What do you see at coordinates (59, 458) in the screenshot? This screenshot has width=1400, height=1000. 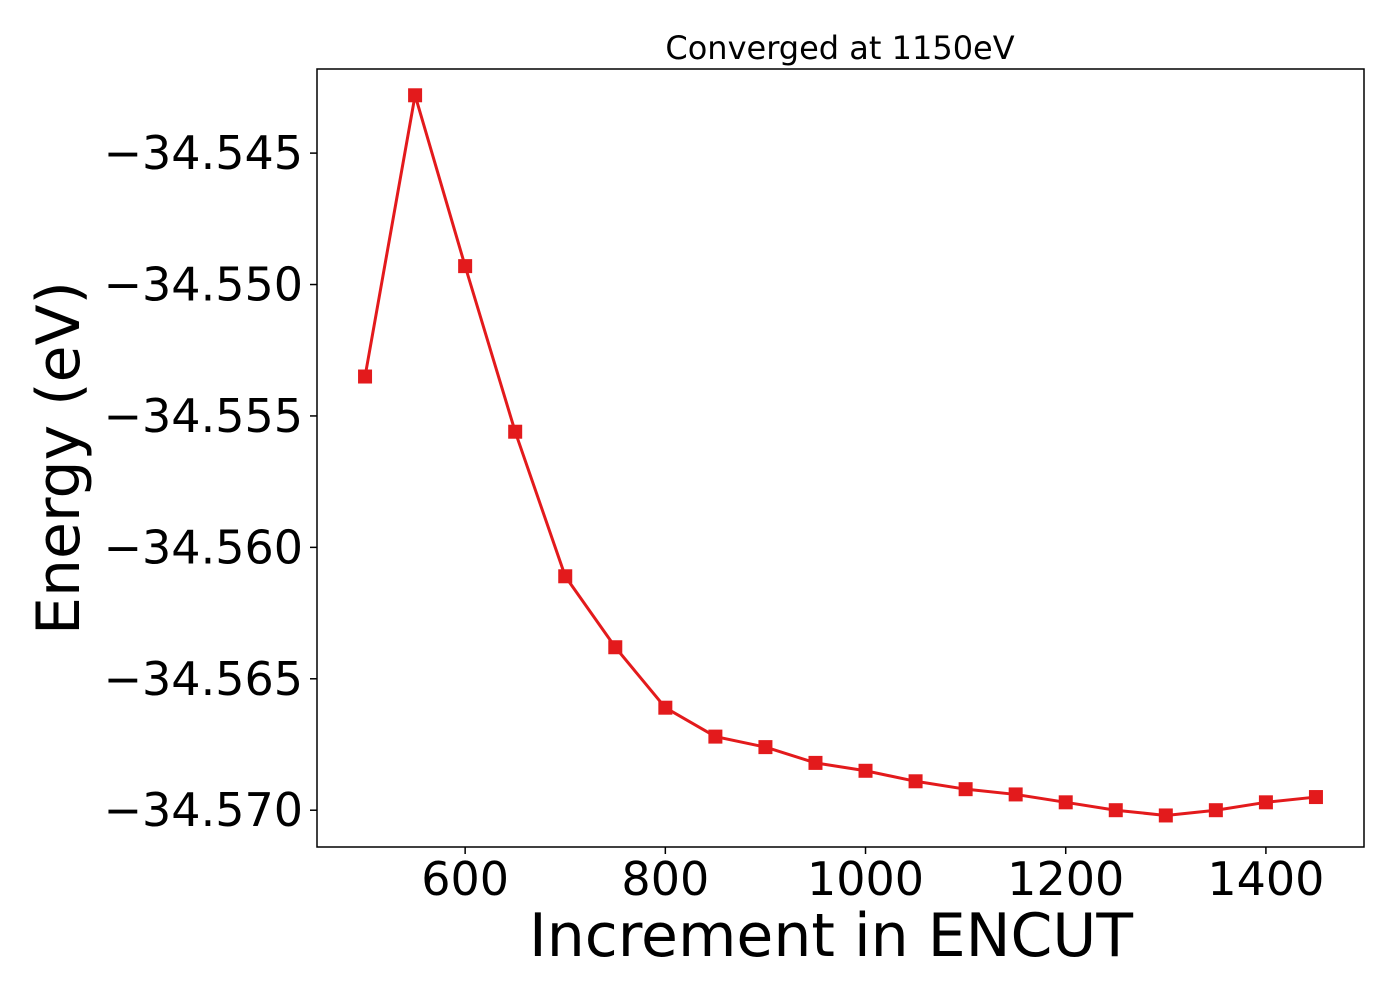 I see `y-axis-label: Energy (eV)` at bounding box center [59, 458].